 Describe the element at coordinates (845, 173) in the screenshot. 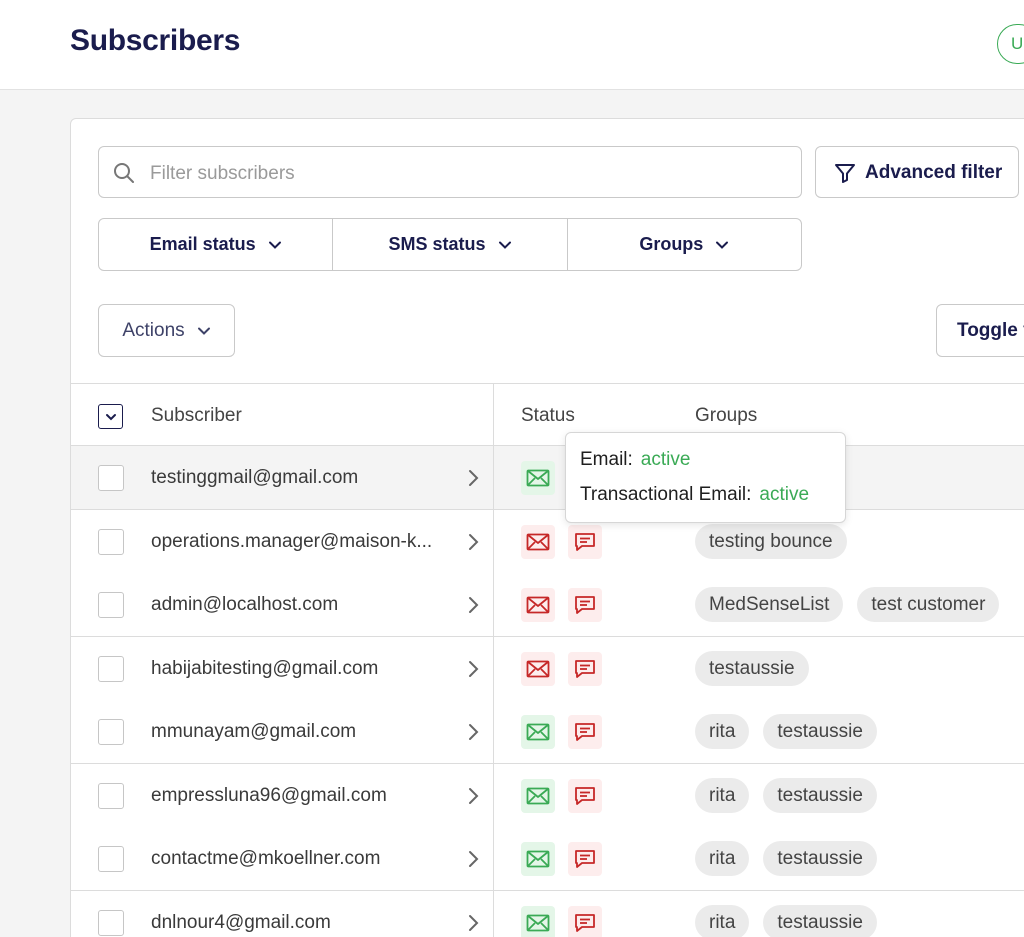

I see `funnel-icon` at that location.